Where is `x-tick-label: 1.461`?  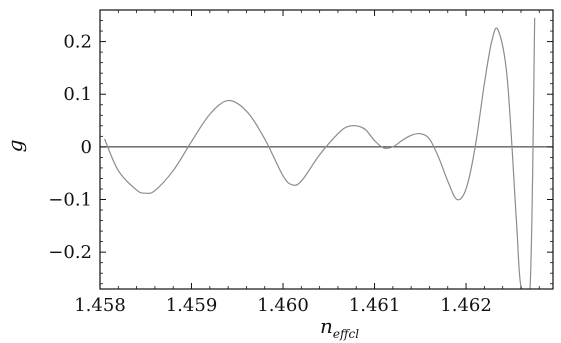 x-tick-label: 1.461 is located at coordinates (375, 305).